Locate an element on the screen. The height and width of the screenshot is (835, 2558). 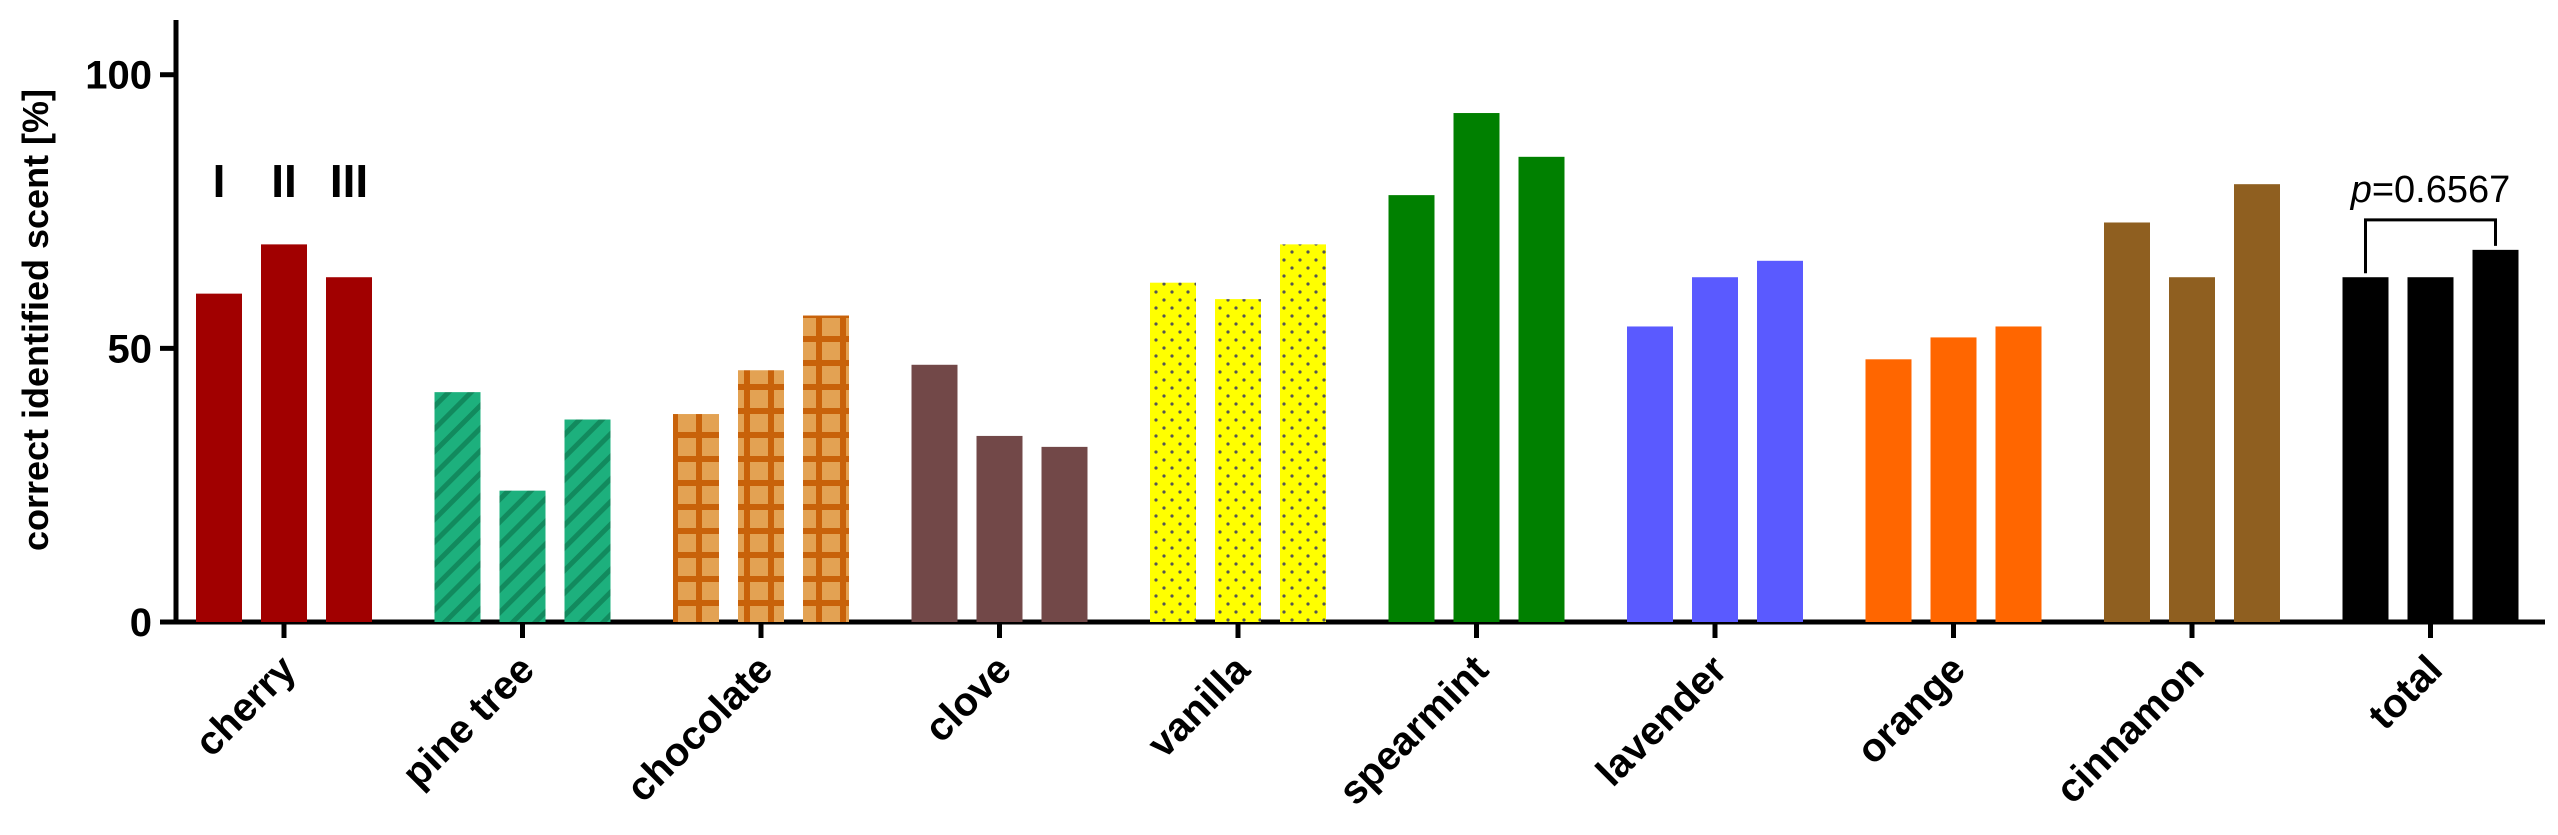
x-tick-label: total is located at coordinates (2405, 692).